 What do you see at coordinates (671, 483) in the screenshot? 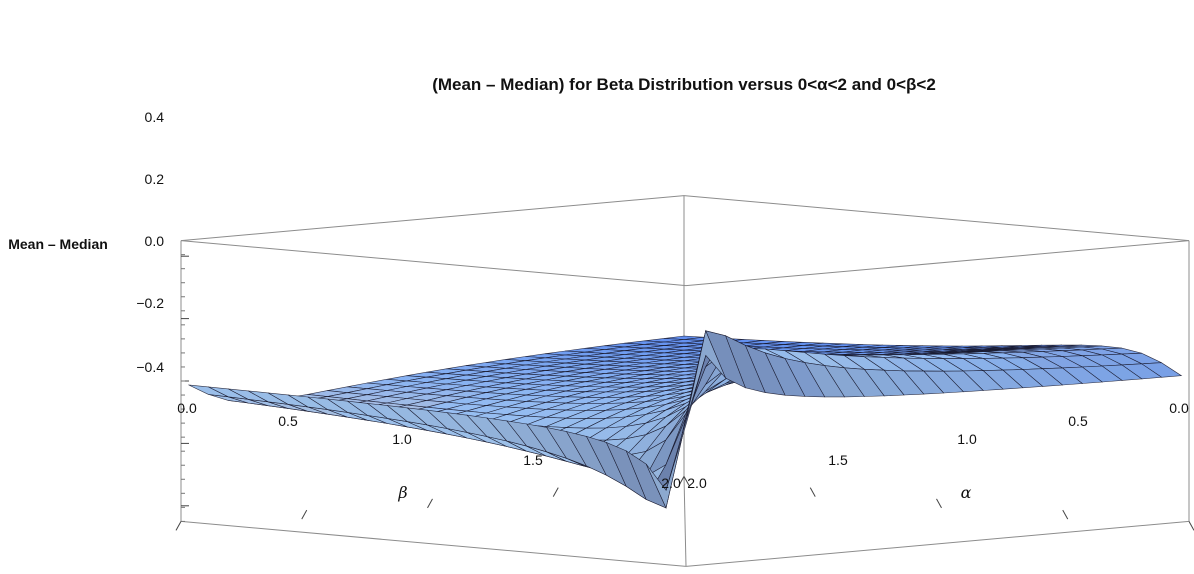
I see `beta-tick-label: 2.0` at bounding box center [671, 483].